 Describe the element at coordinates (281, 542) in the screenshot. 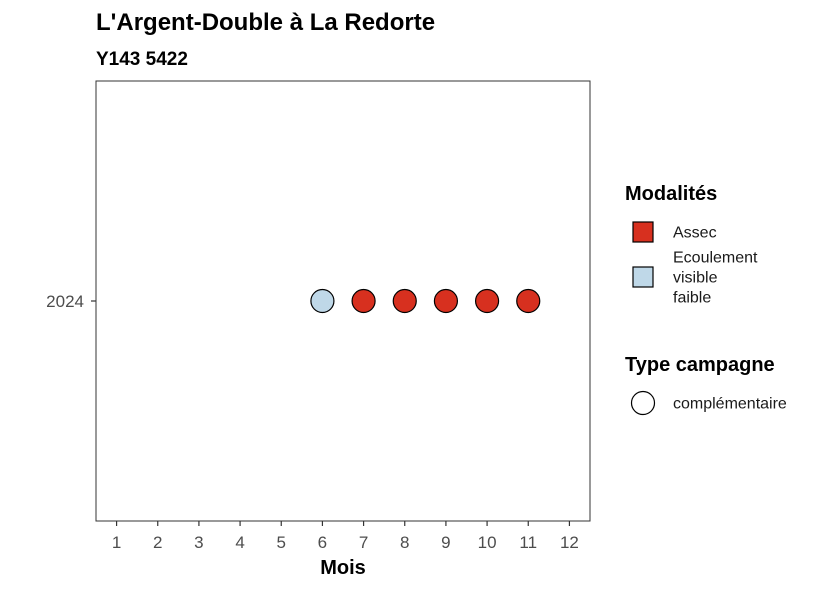

I see `x-tick-label: 5` at that location.